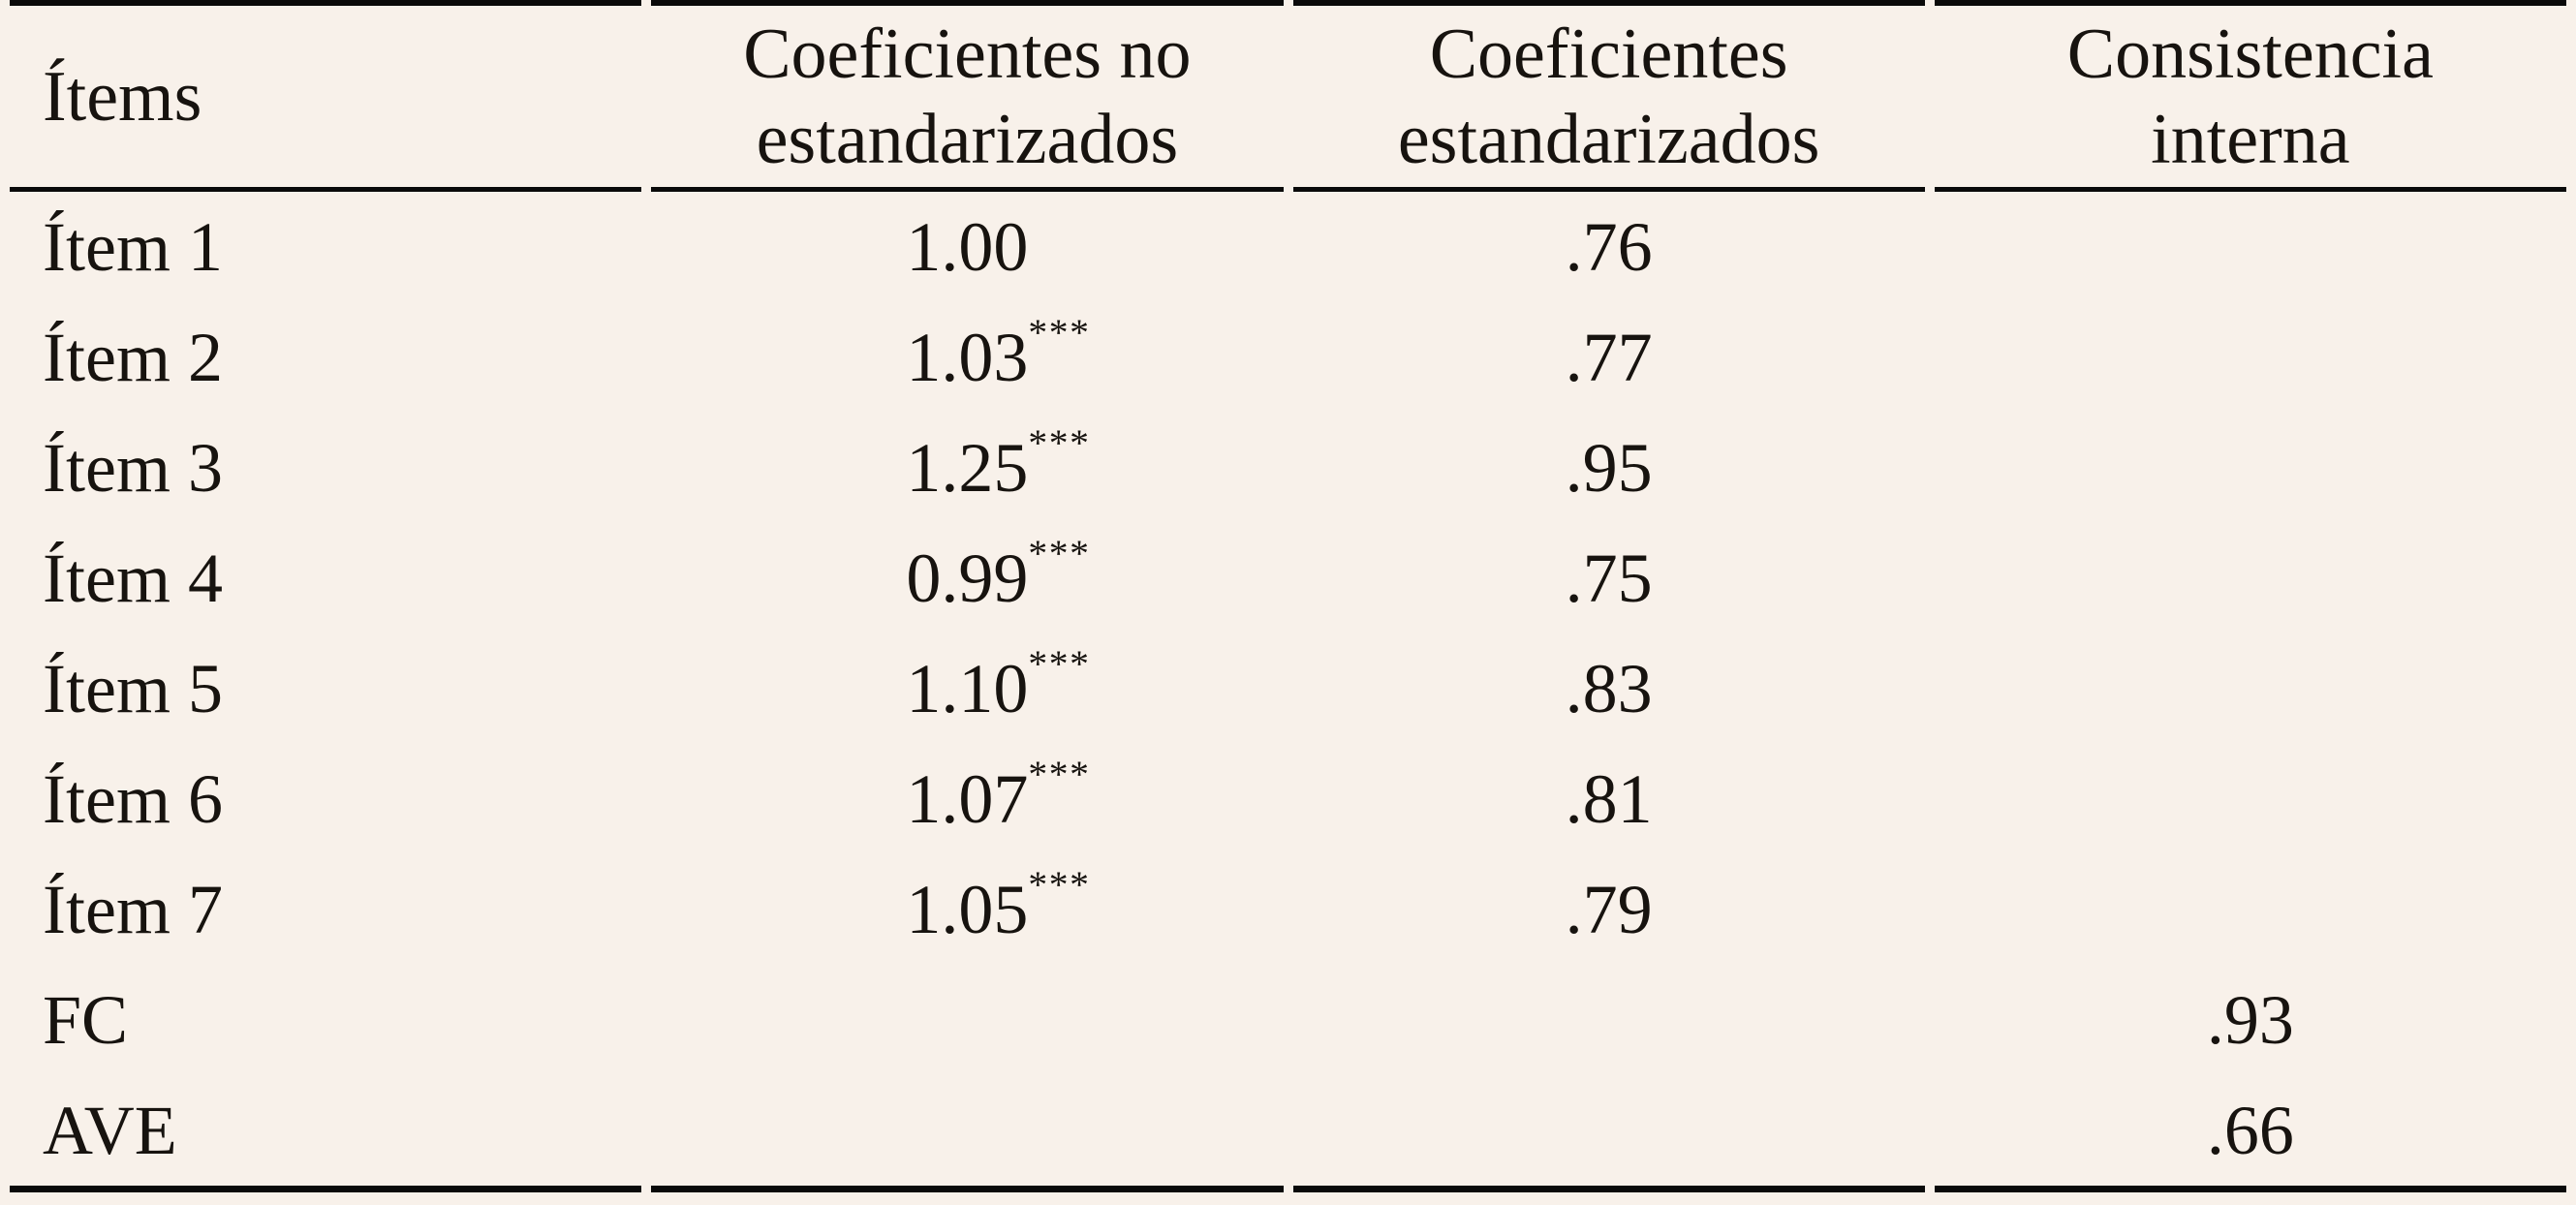  I want to click on table-row-item-2: Ítem 2 1.03 *** .77, so click(1288, 358).